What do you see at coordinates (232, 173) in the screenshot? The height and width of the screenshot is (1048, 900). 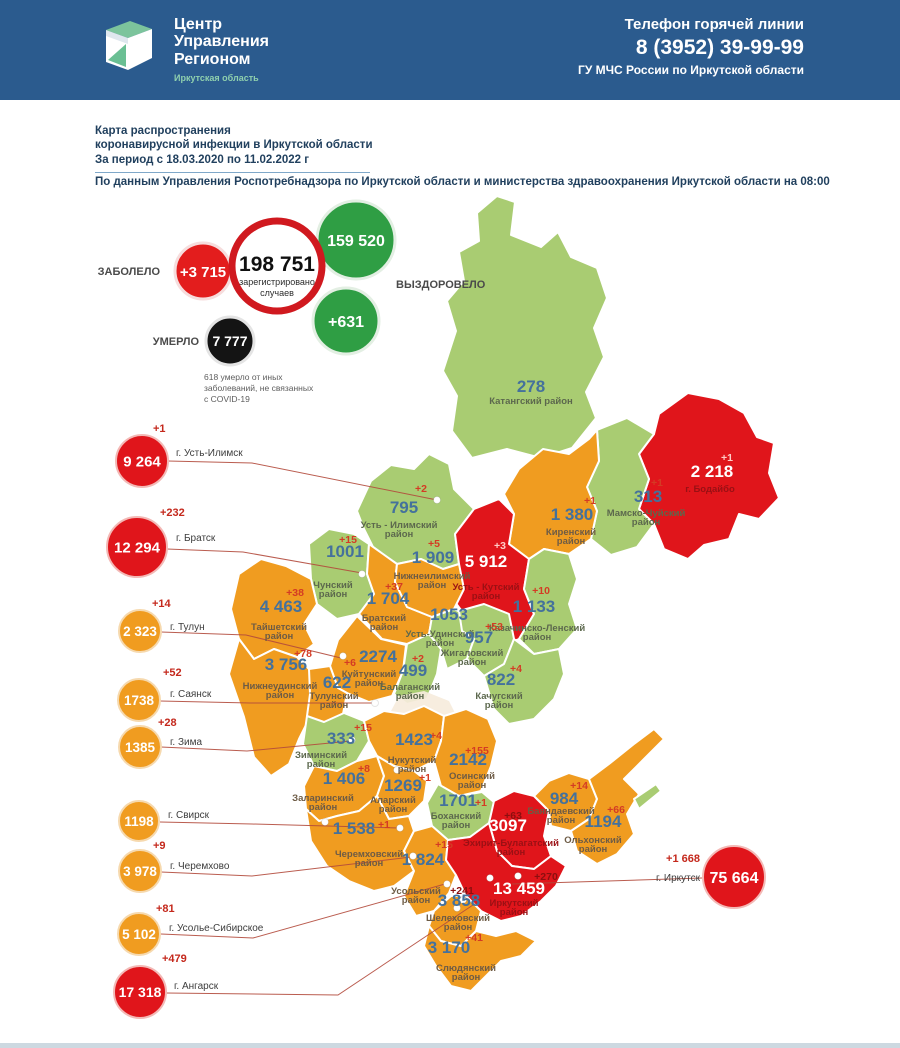 I see `title-underline` at bounding box center [232, 173].